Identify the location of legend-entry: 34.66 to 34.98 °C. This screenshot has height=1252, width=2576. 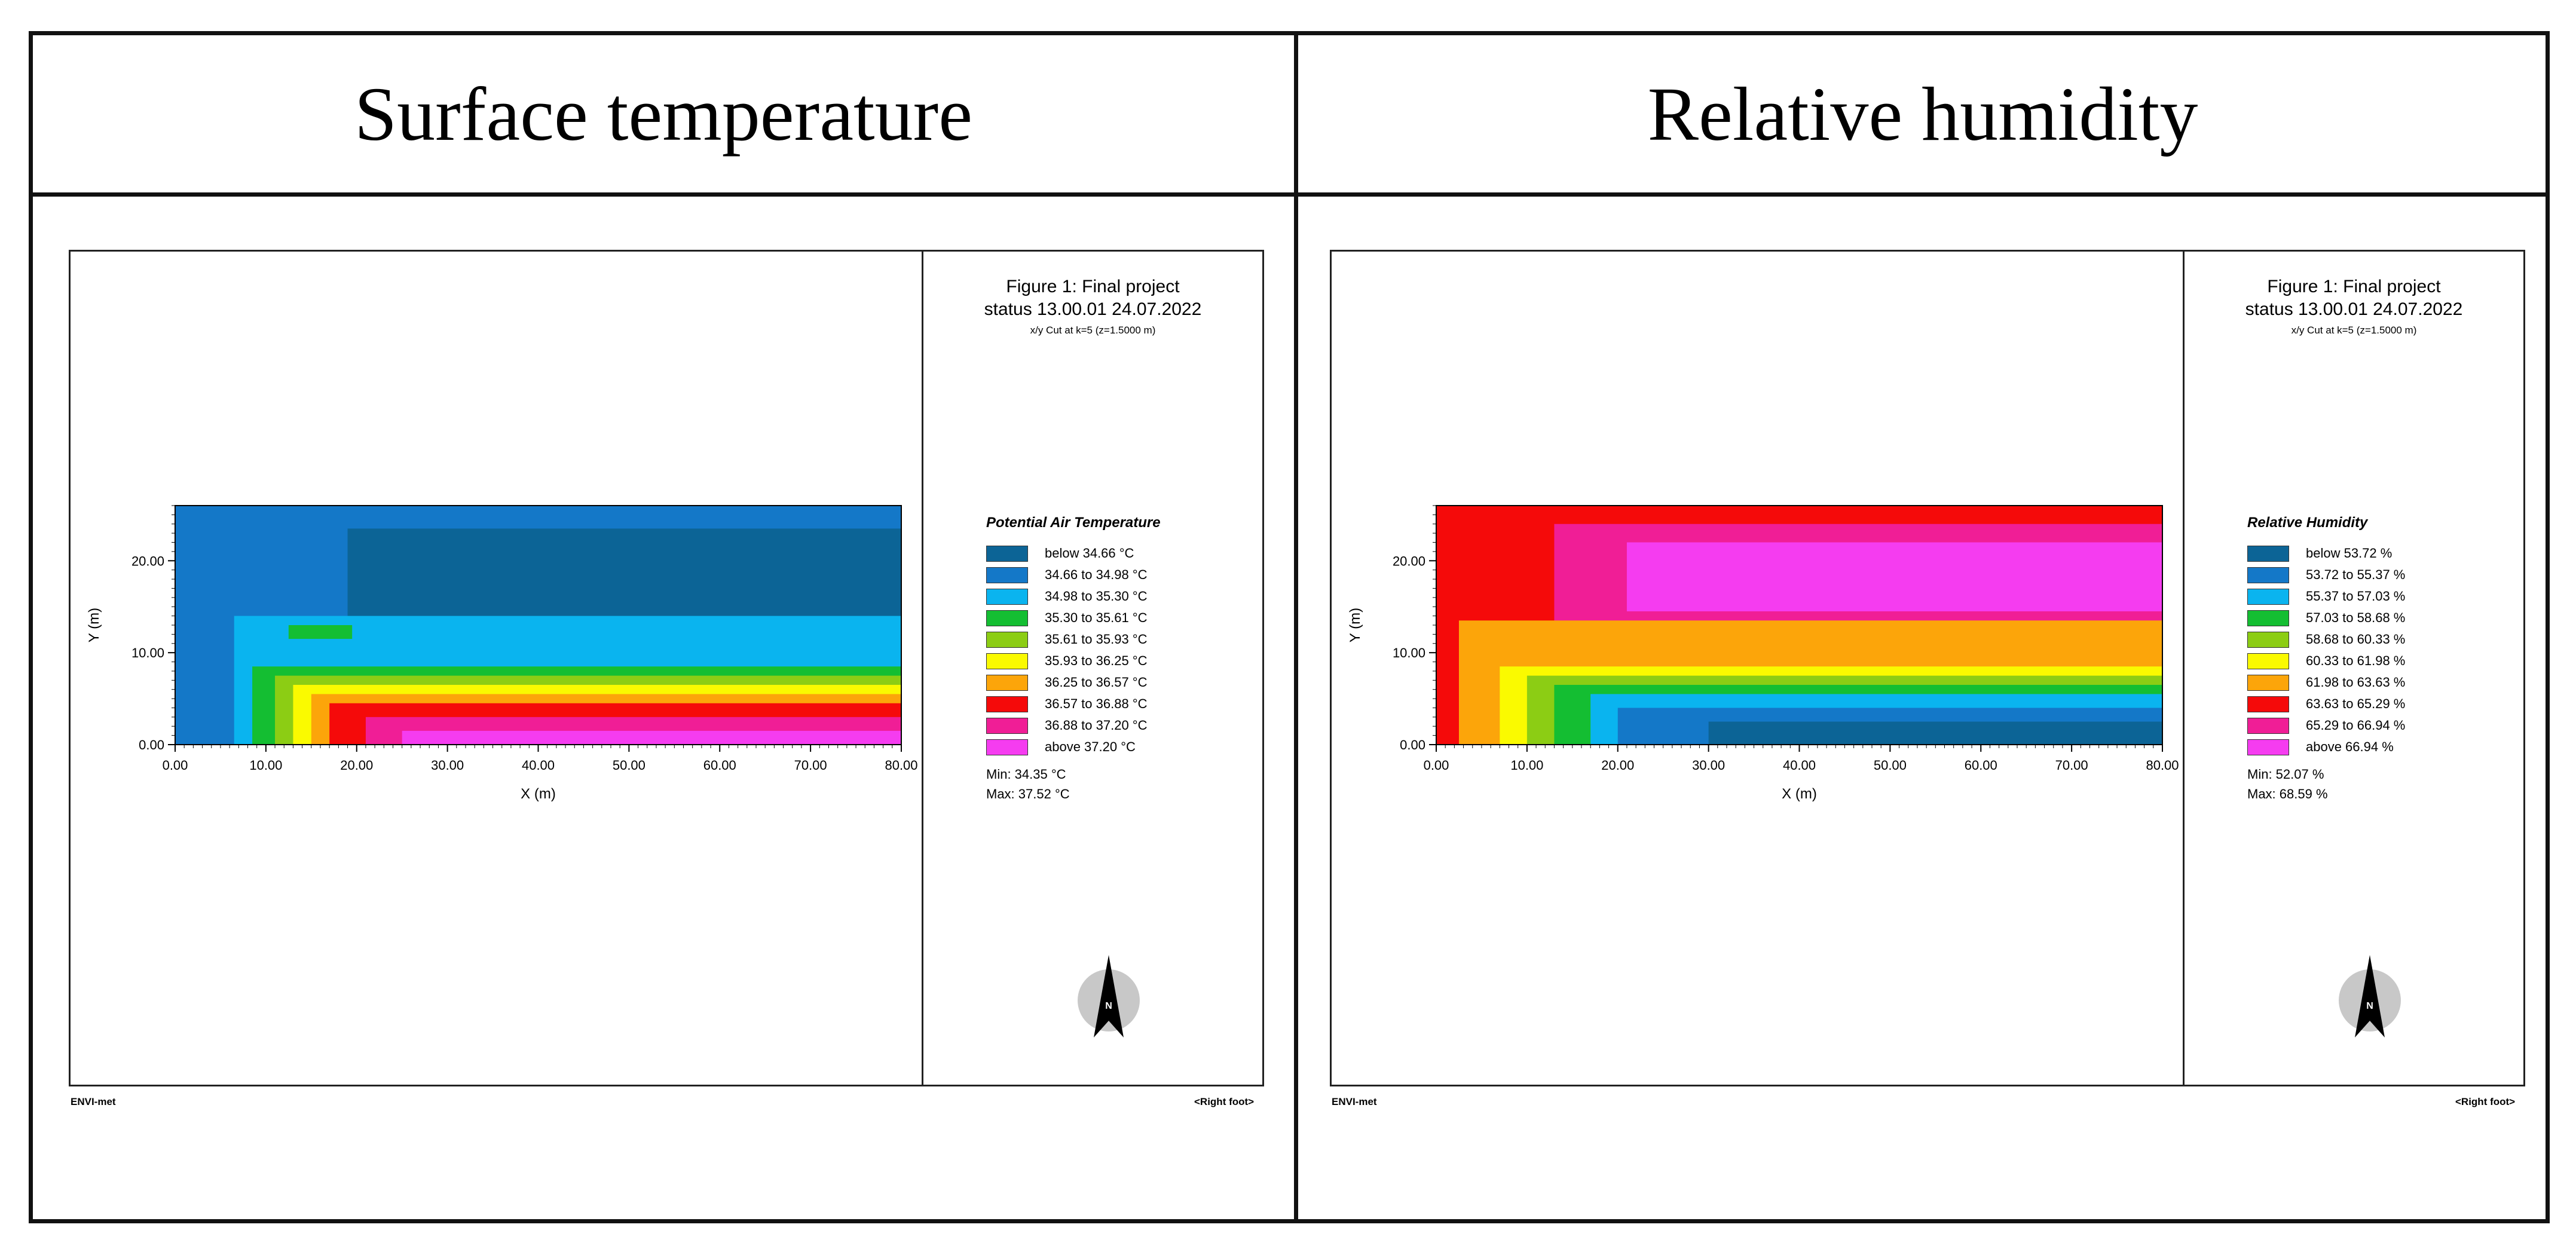
(1066, 575).